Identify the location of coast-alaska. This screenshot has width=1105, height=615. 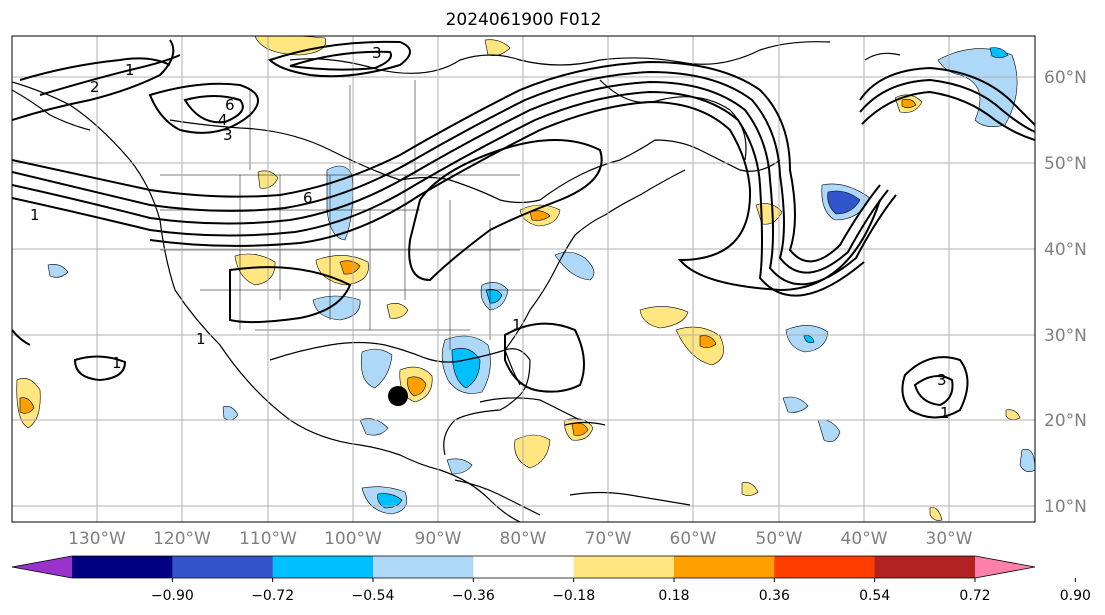
(51, 110).